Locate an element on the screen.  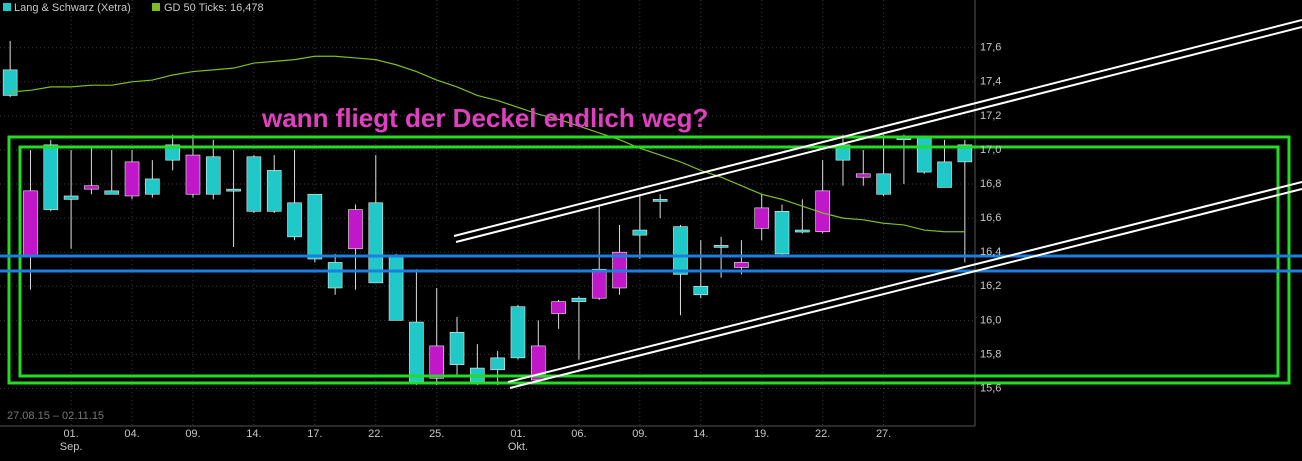
legend-label: GD 50 Ticks: 16,478 is located at coordinates (214, 8).